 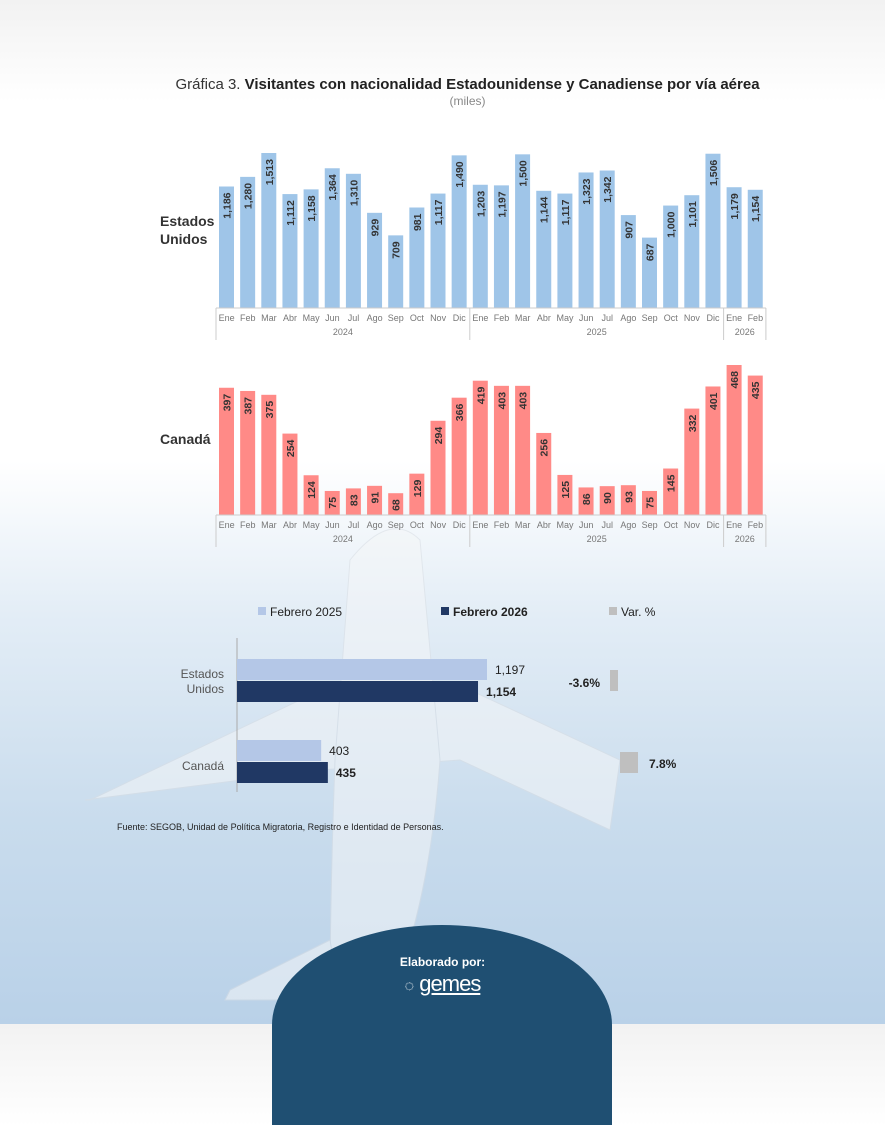 What do you see at coordinates (745, 539) in the screenshot?
I see `canada-year-tick: 2026` at bounding box center [745, 539].